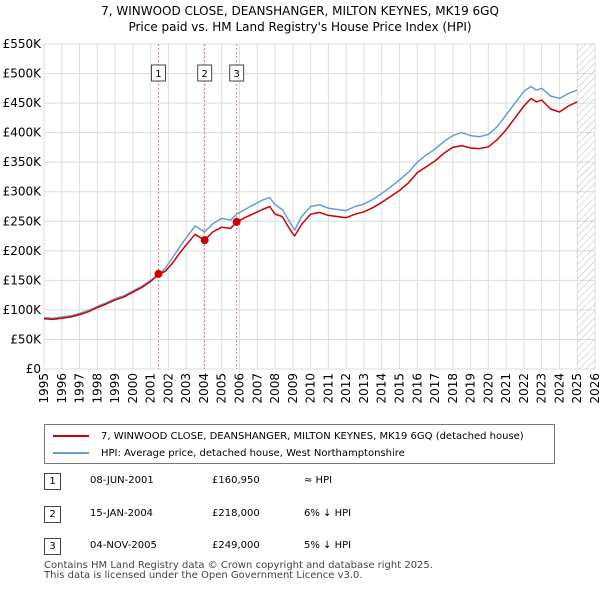 The image size is (600, 590). I want to click on x-tick-label: 2000, so click(133, 388).